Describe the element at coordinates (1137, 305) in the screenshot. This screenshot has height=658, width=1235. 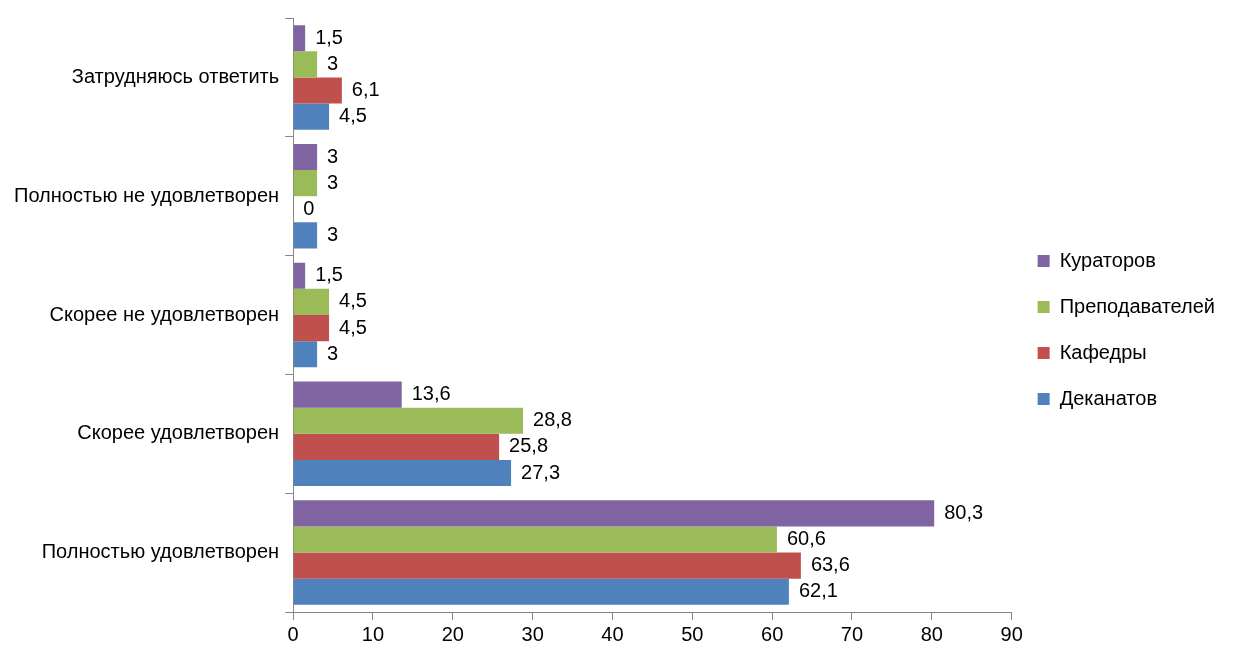
I see `legend-label: Преподавателей` at that location.